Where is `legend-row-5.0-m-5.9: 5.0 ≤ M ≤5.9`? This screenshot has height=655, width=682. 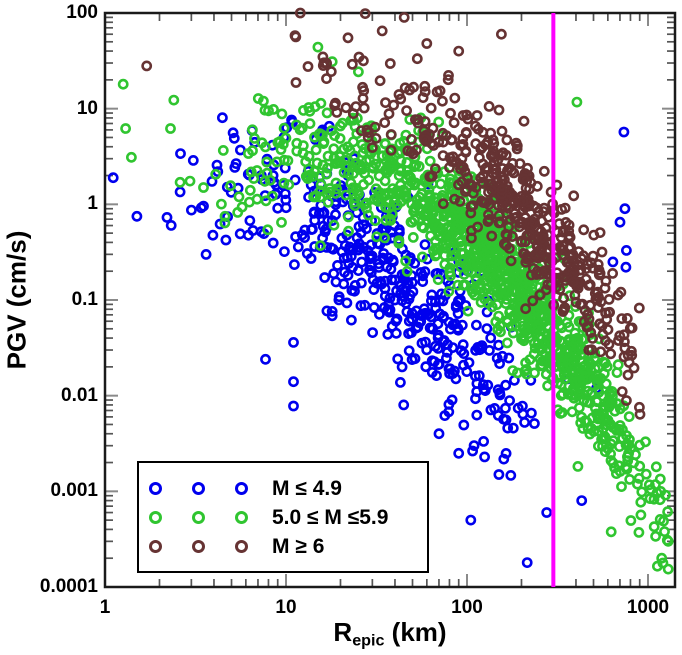 legend-row-5.0-m-5.9: 5.0 ≤ M ≤5.9 is located at coordinates (283, 517).